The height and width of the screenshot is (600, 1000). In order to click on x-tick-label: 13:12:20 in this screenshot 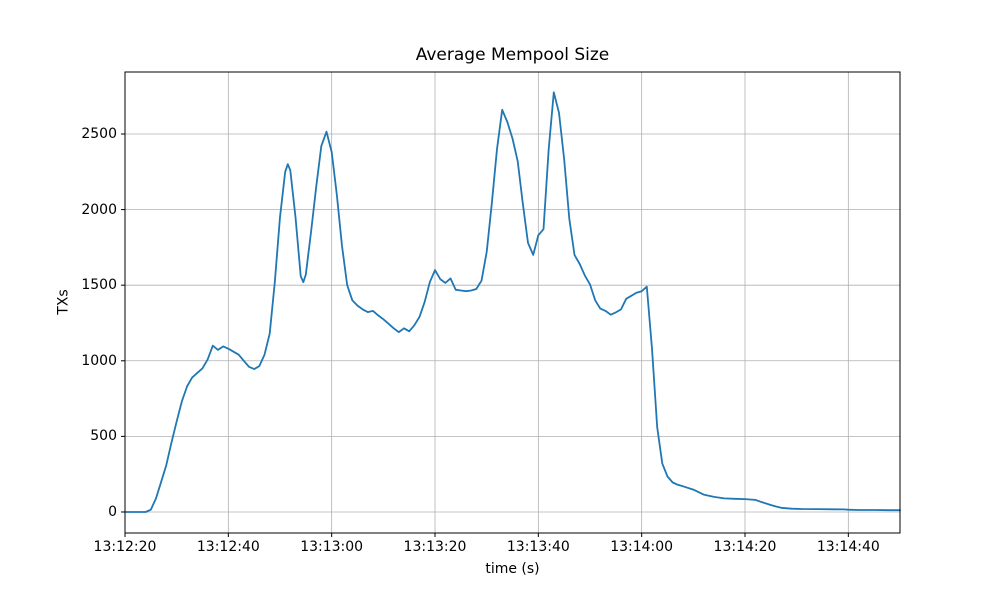, I will do `click(125, 547)`.